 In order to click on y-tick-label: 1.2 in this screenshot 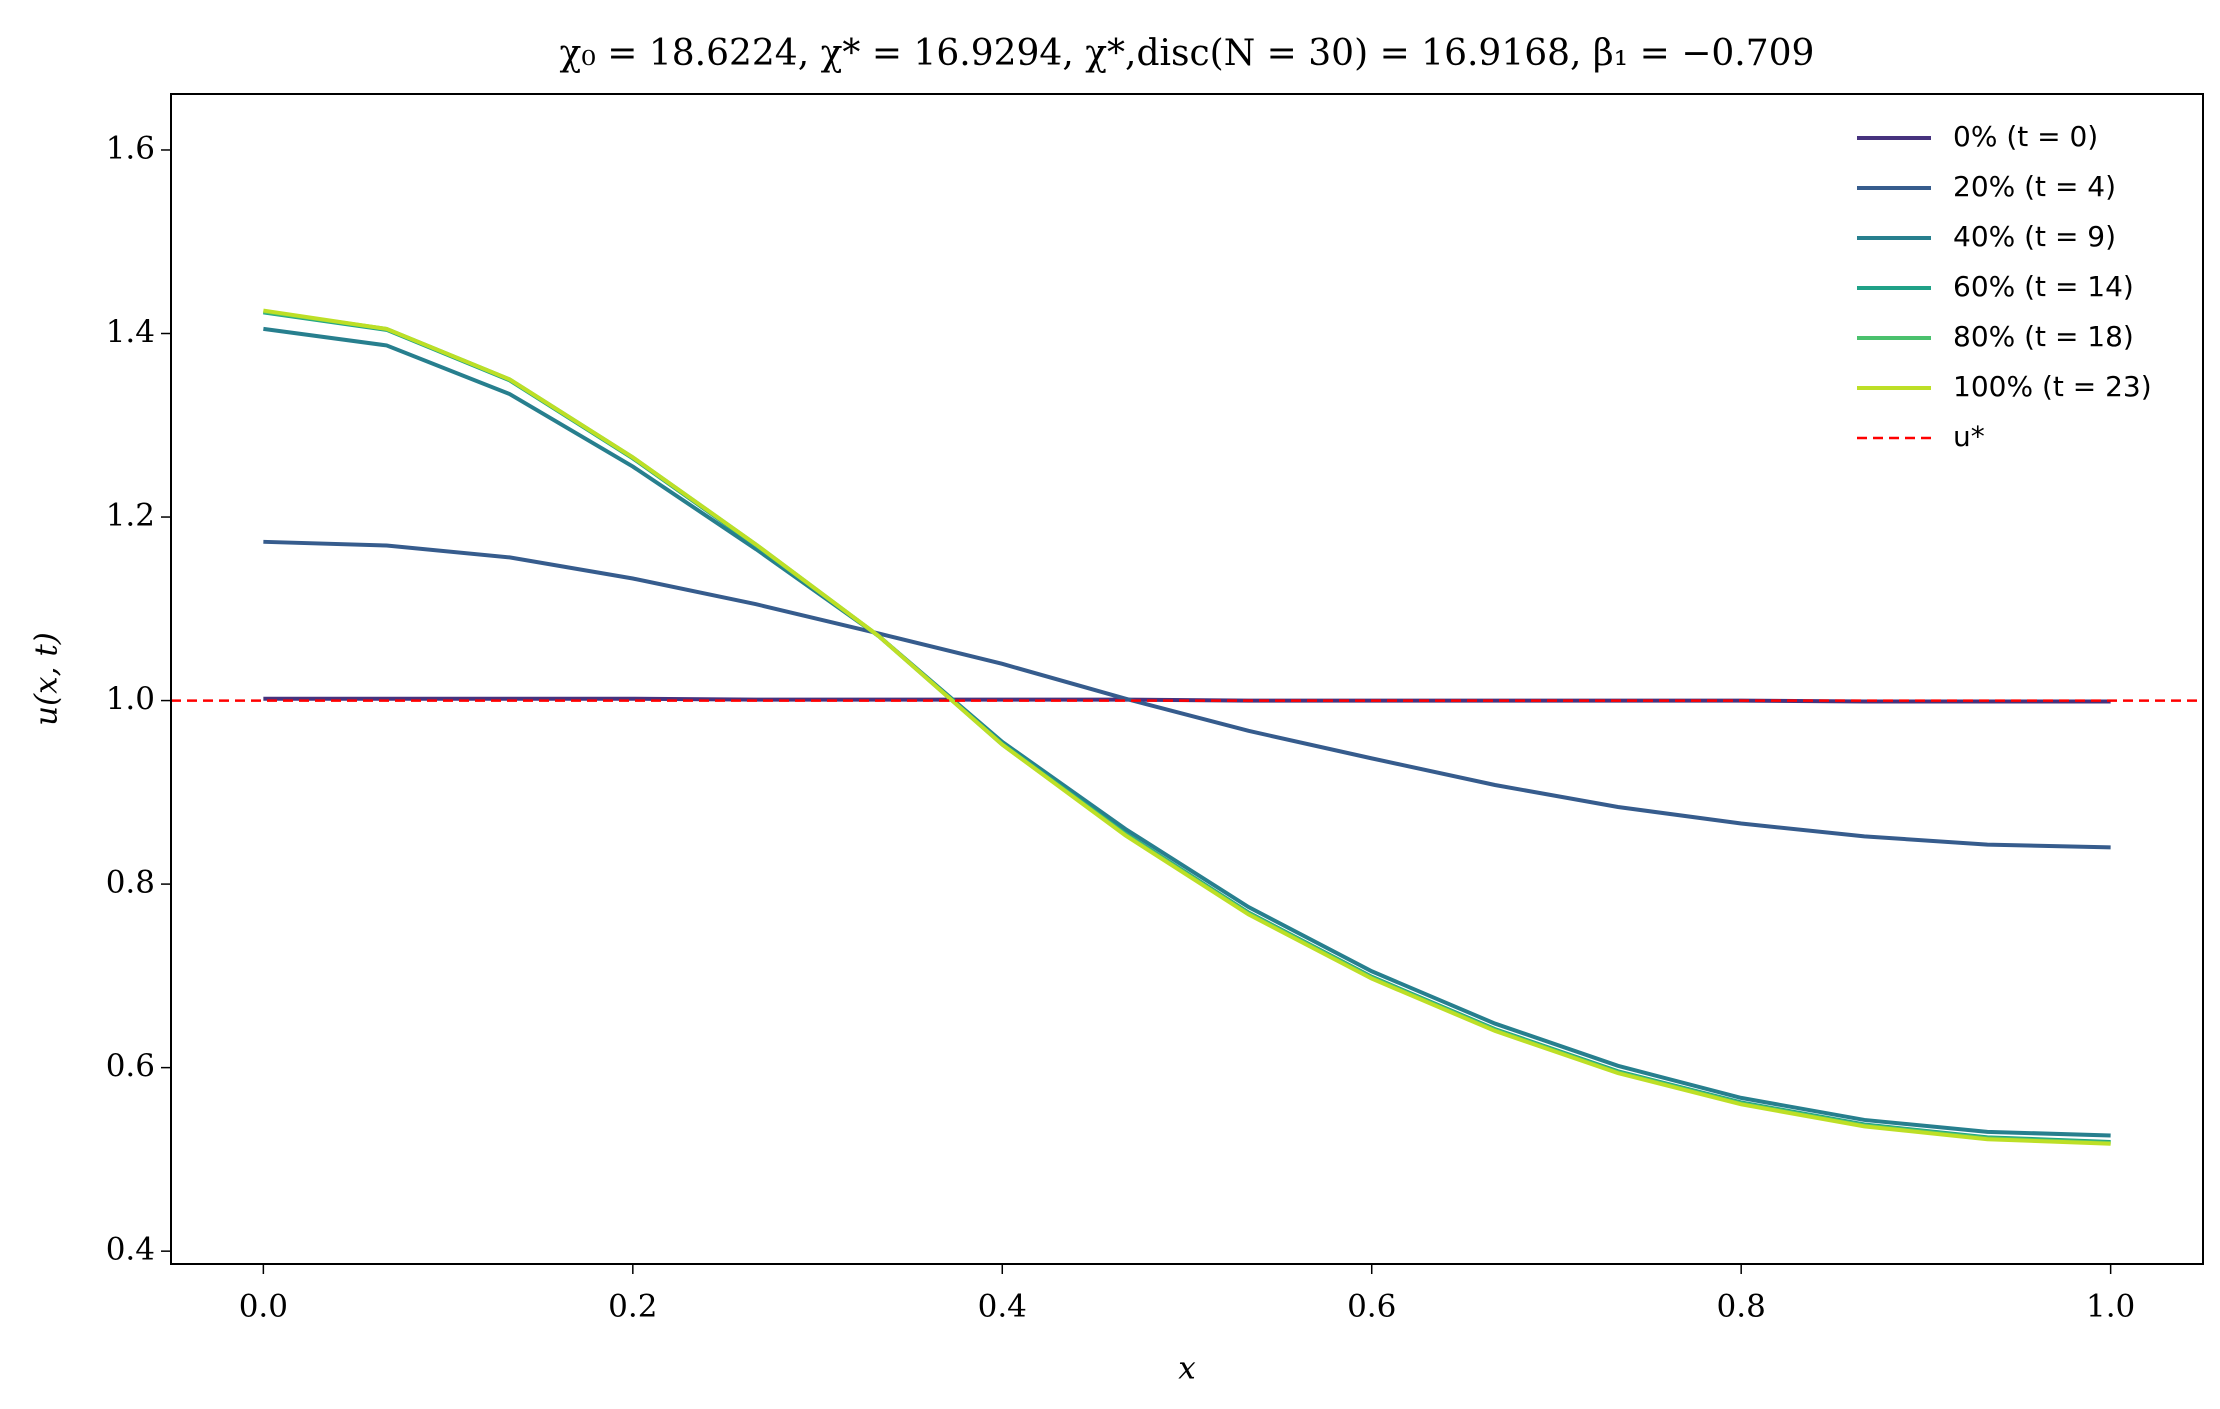, I will do `click(130, 516)`.